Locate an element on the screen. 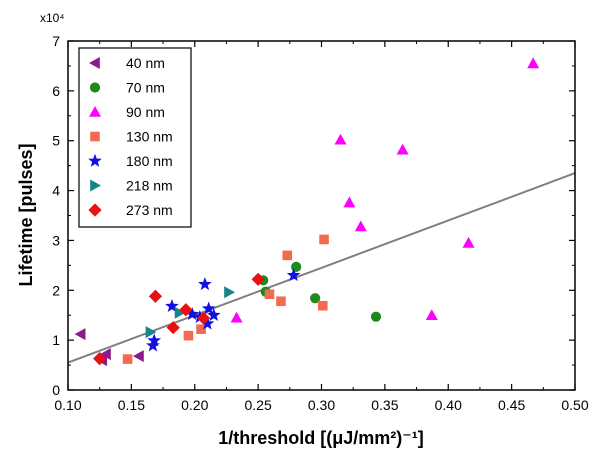 The image size is (607, 454). x-axis-title: 1/threshold [(μJ/mm²)⁻¹] is located at coordinates (321, 438).